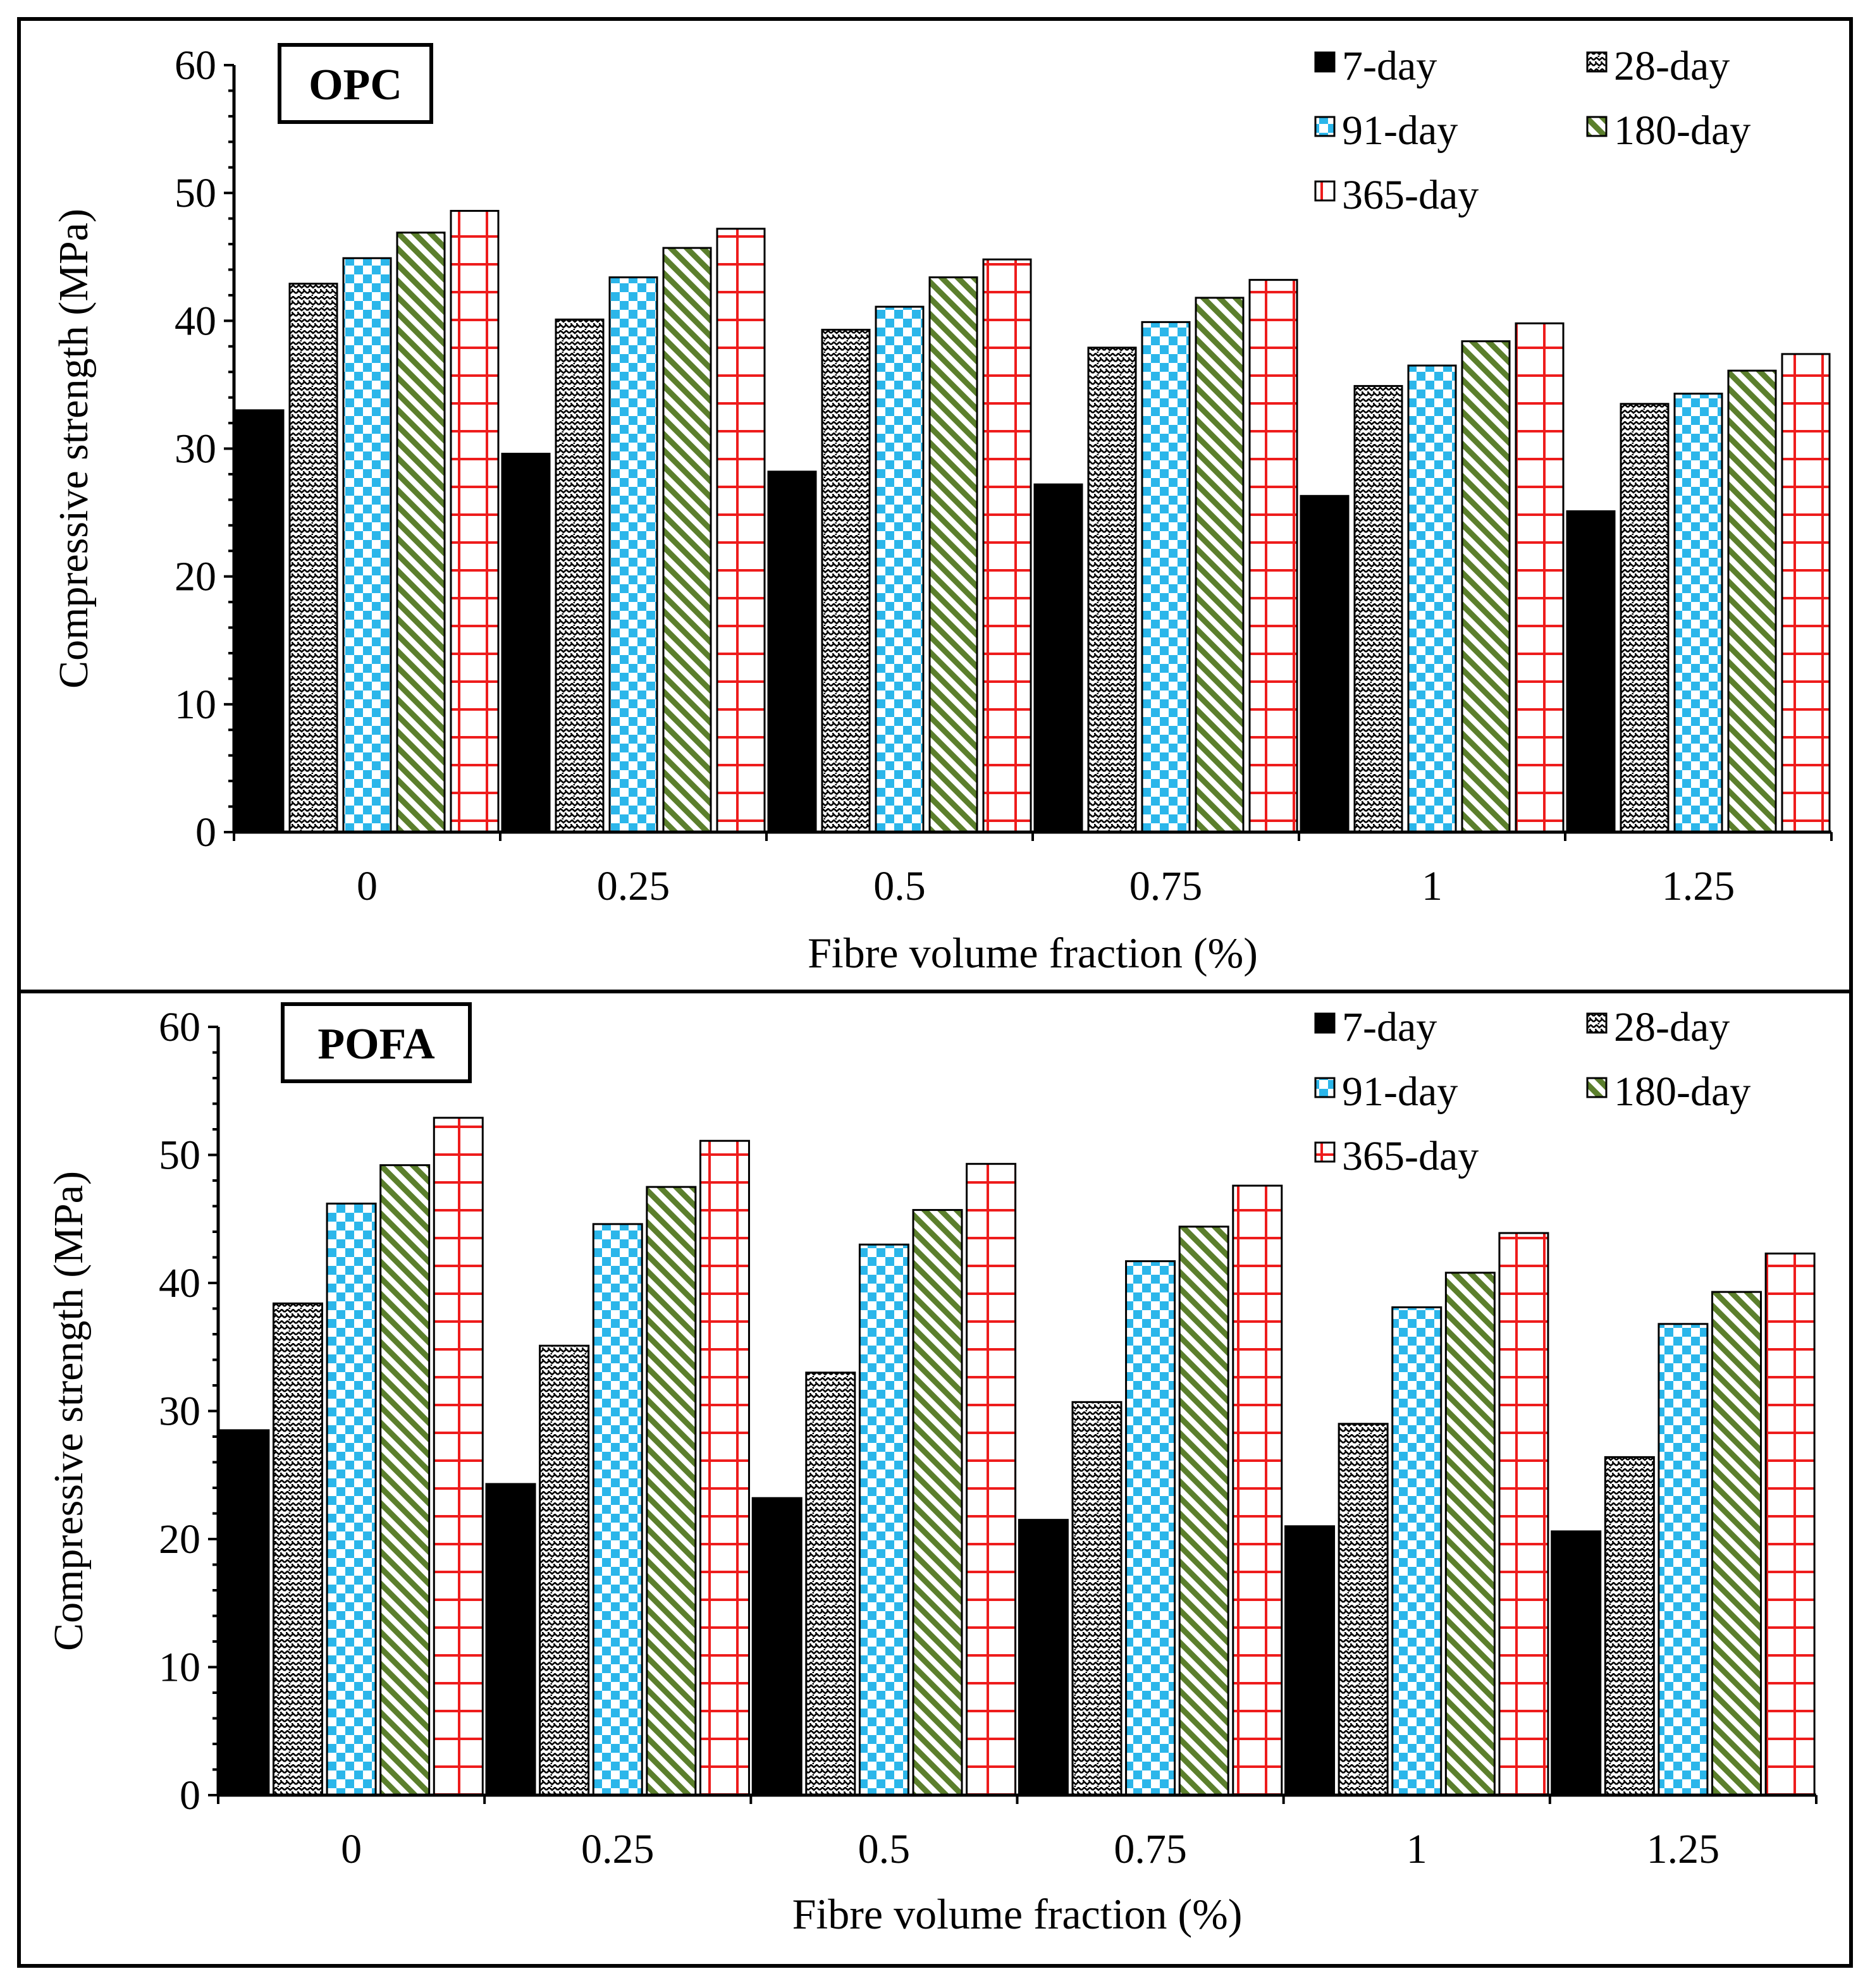 This screenshot has width=1870, height=1988. What do you see at coordinates (1672, 1027) in the screenshot?
I see `pofa-legend-label-28-day: 28-day` at bounding box center [1672, 1027].